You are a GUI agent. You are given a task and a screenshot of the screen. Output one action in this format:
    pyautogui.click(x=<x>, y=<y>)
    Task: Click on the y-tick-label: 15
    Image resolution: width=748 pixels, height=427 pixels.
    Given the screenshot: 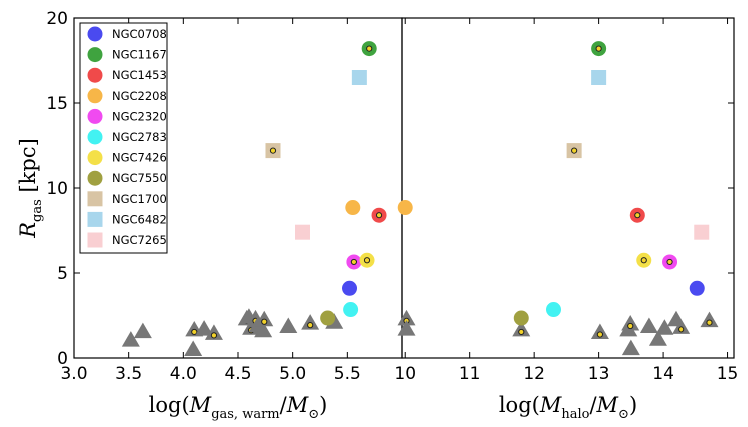 What is the action you would take?
    pyautogui.click(x=57, y=104)
    